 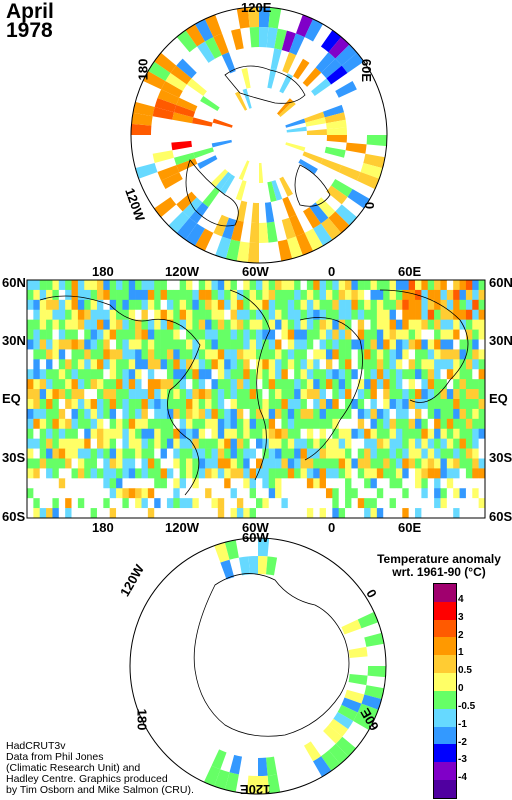 What do you see at coordinates (231, 549) in the screenshot?
I see `south-grid-cell` at bounding box center [231, 549].